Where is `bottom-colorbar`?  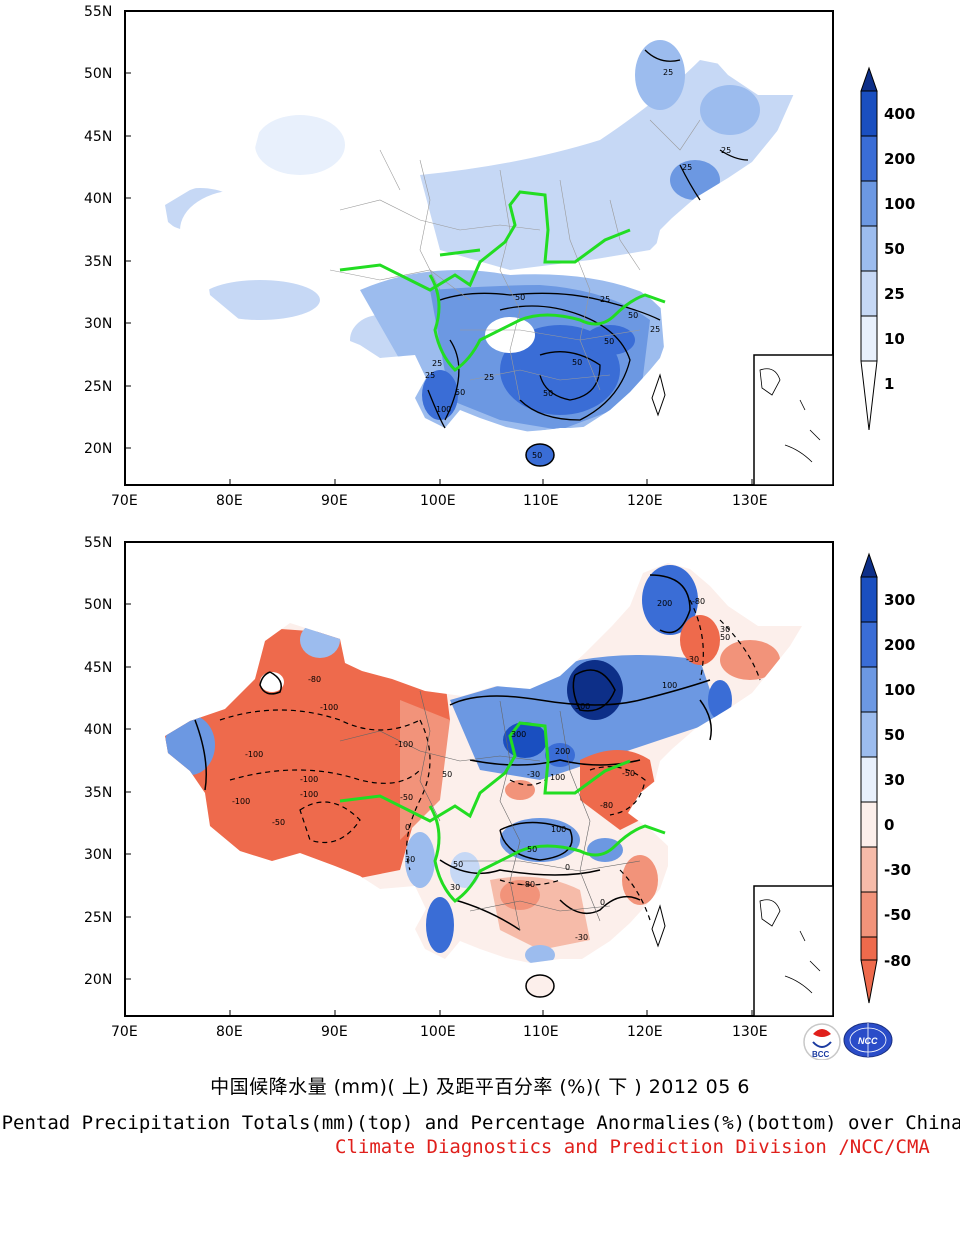
bottom-colorbar is located at coordinates (869, 778).